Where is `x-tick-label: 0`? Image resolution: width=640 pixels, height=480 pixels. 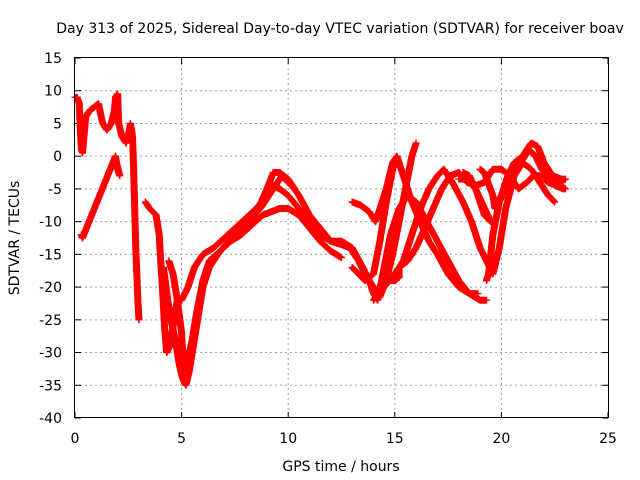
x-tick-label: 0 is located at coordinates (75, 439).